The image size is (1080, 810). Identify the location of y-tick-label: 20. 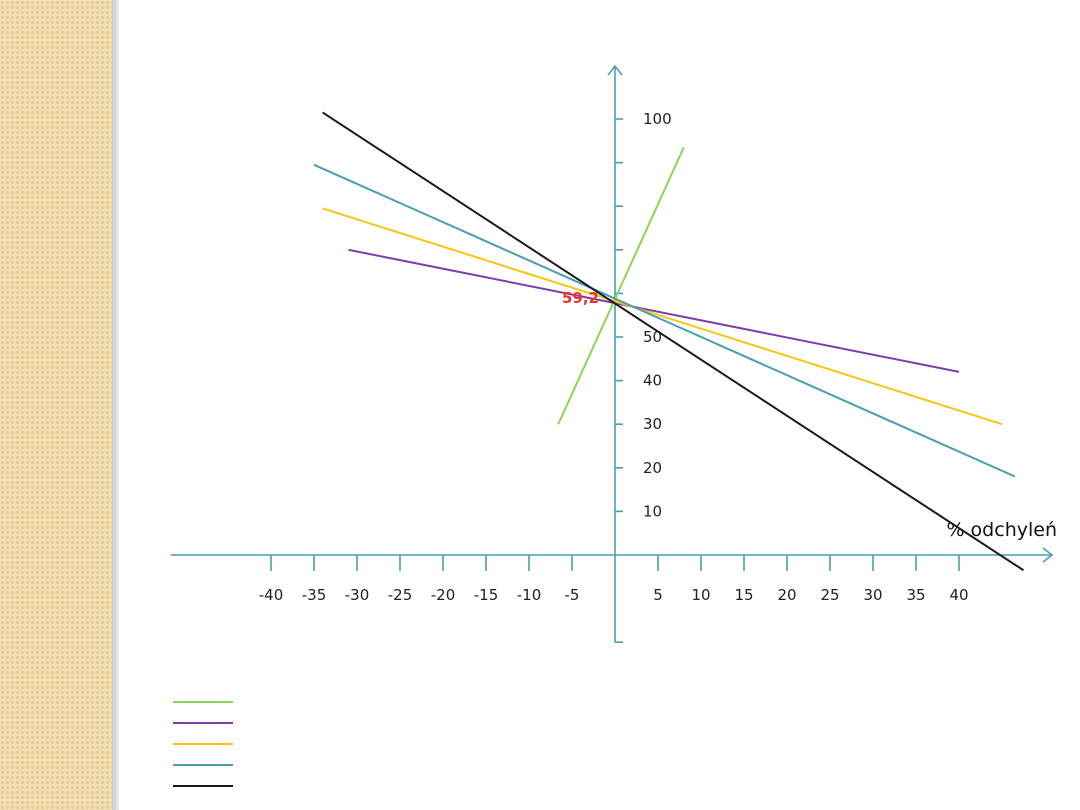
(652, 468).